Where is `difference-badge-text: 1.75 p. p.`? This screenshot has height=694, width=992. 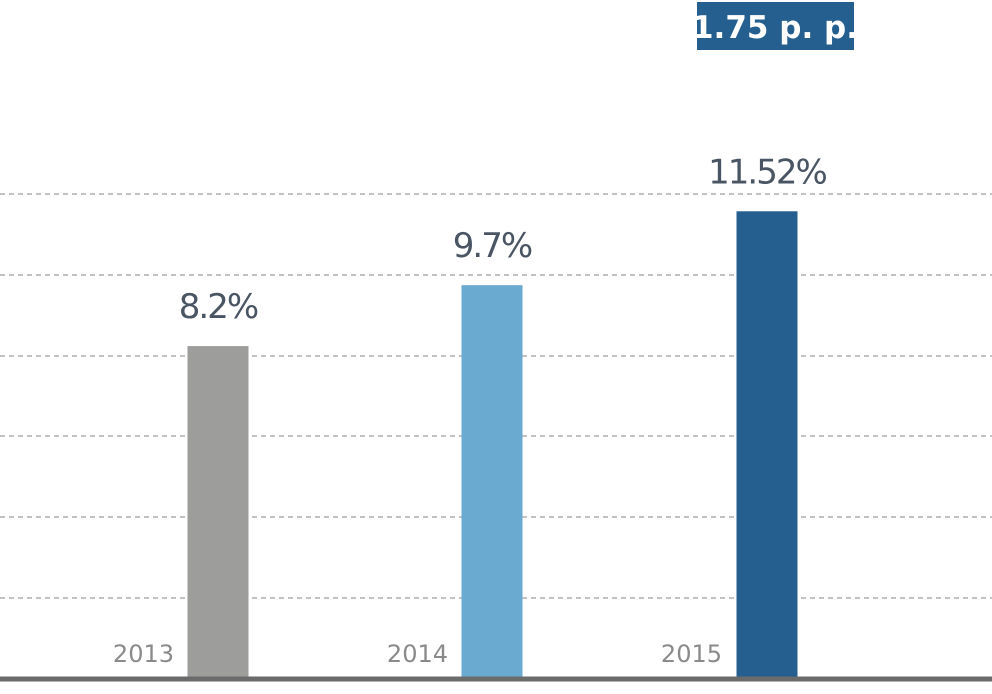 difference-badge-text: 1.75 p. p. is located at coordinates (775, 28).